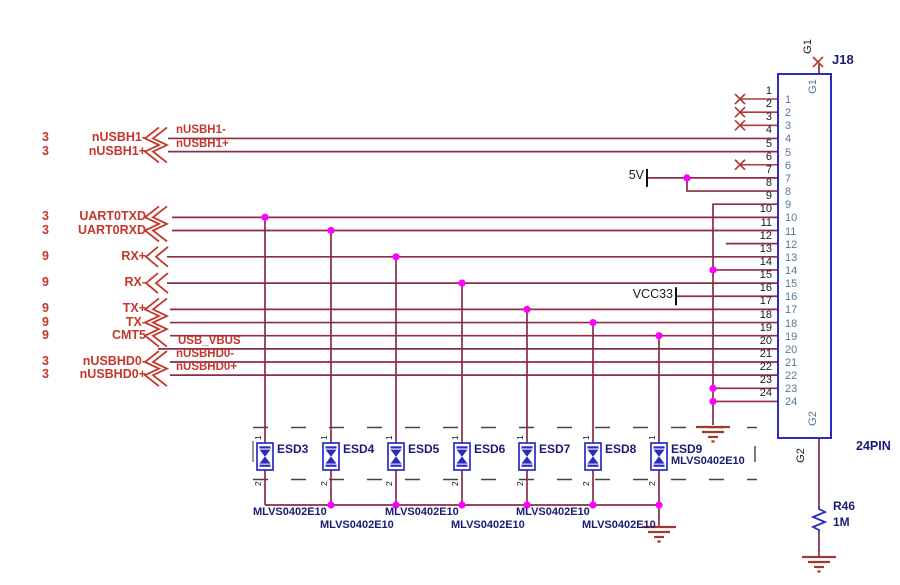 The image size is (900, 585). Describe the element at coordinates (636, 175) in the screenshot. I see `power-label-5v: 5V` at that location.